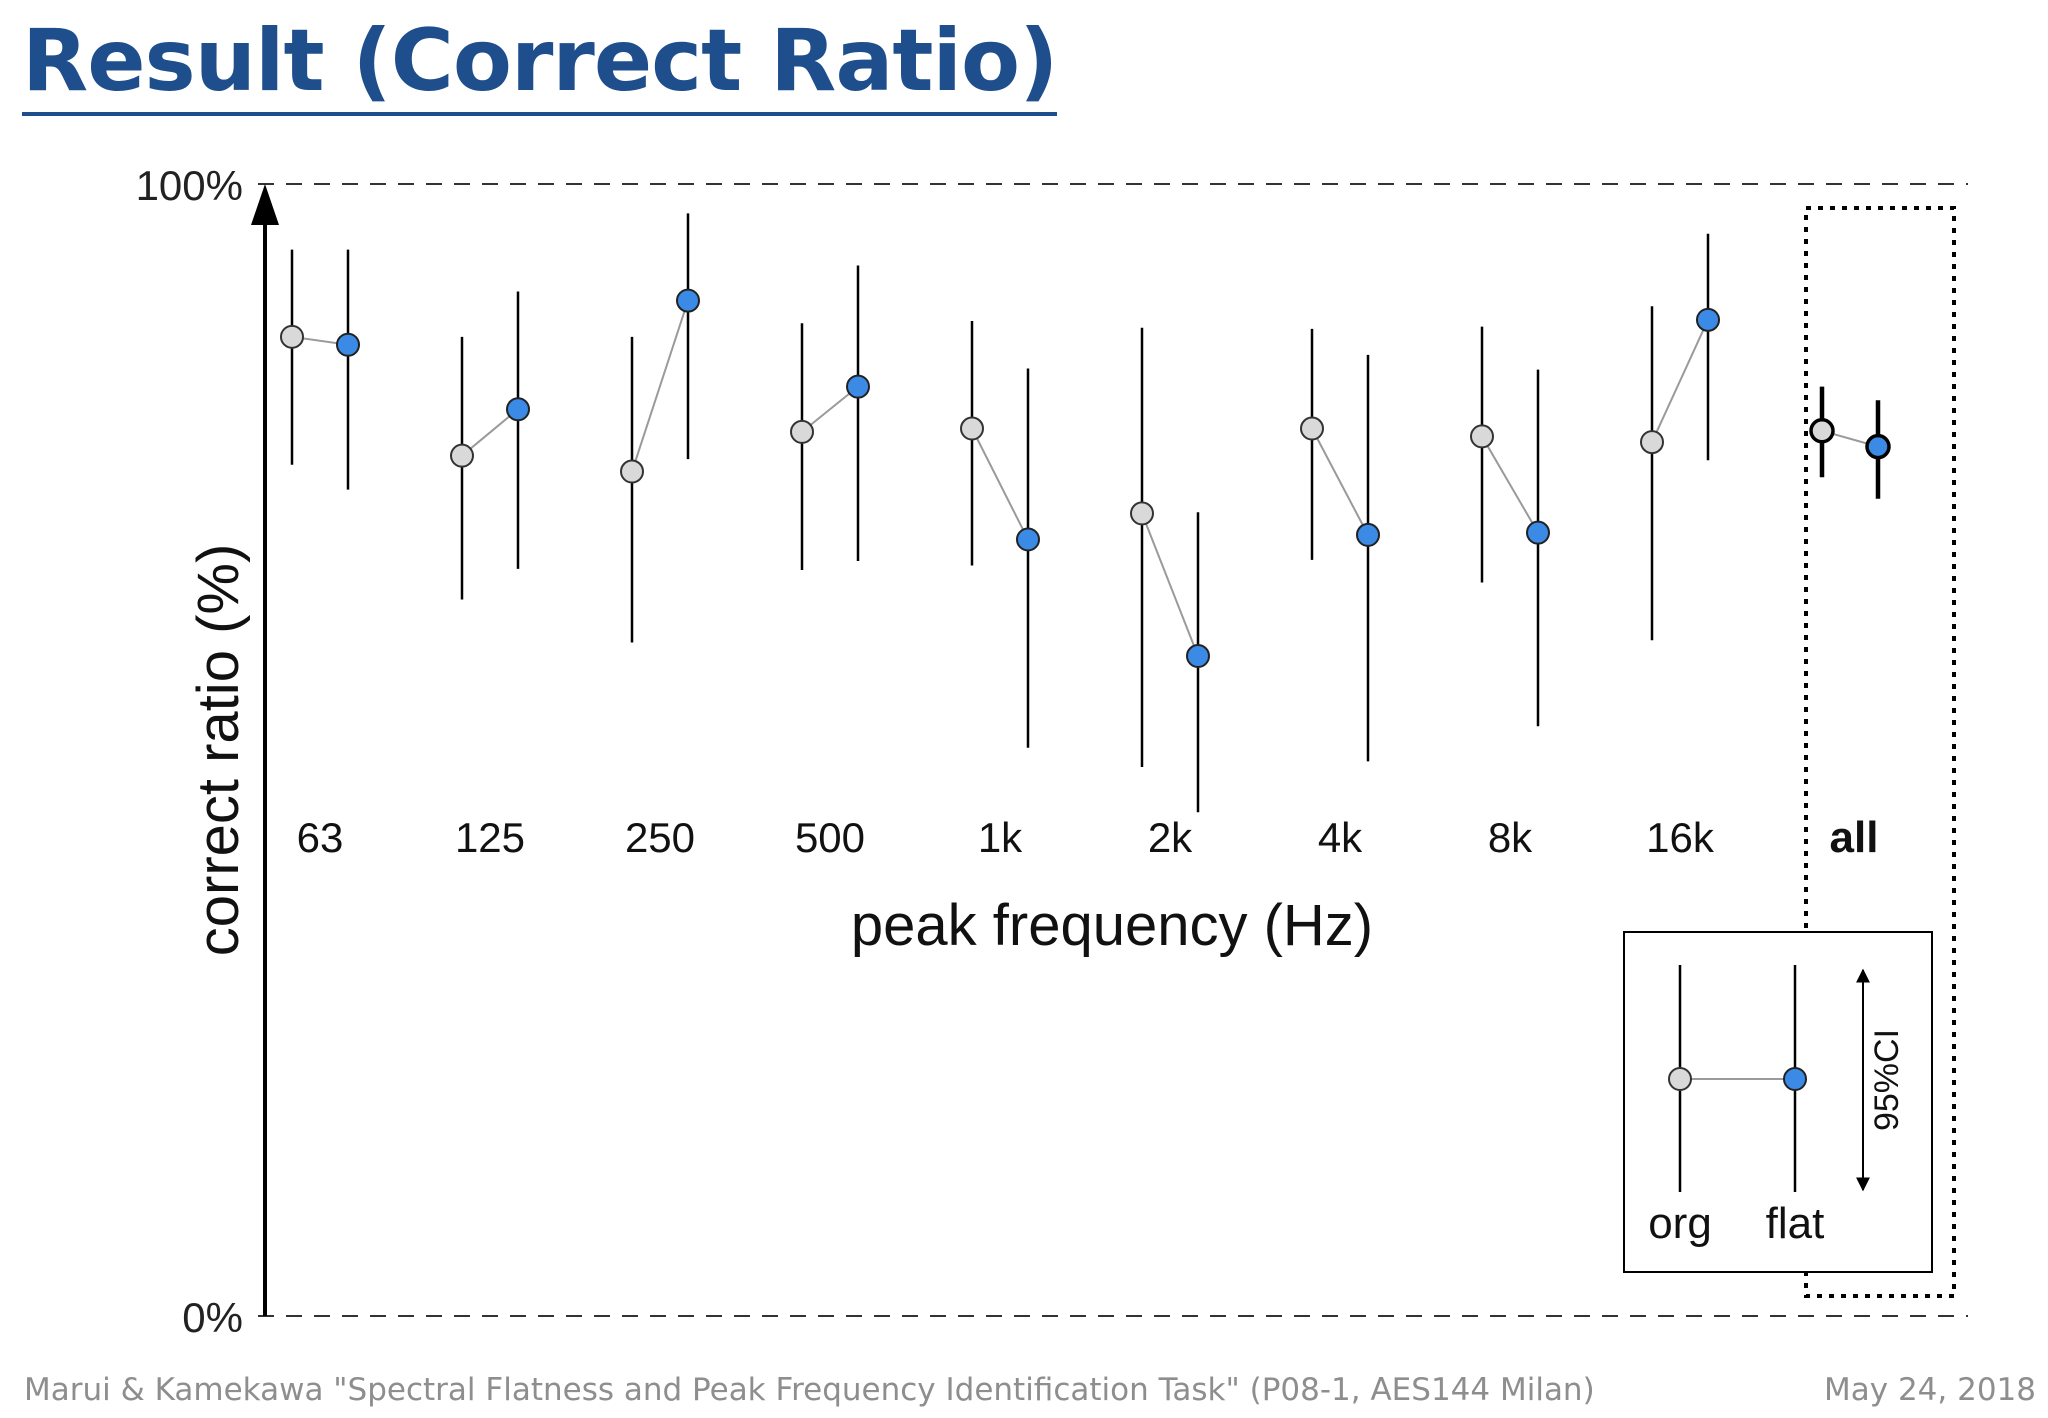  Describe the element at coordinates (1887, 1080) in the screenshot. I see `legend-ci-label: 95%CI` at that location.